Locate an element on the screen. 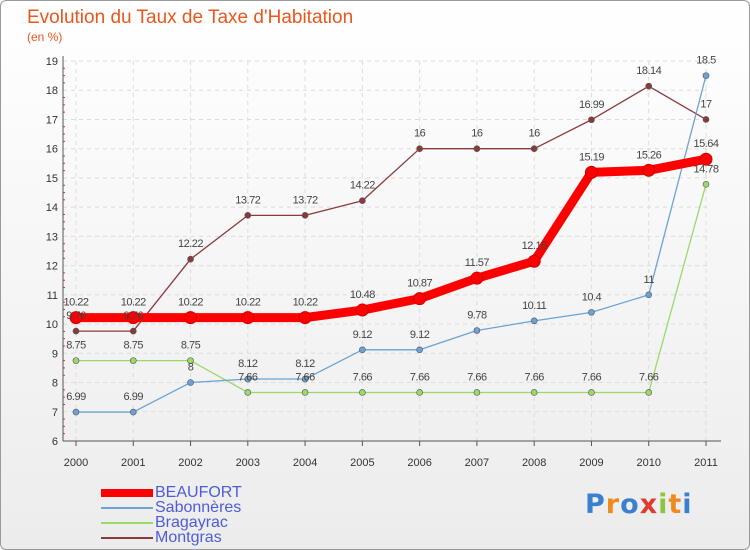 The image size is (750, 550). data-label: 11 is located at coordinates (649, 280).